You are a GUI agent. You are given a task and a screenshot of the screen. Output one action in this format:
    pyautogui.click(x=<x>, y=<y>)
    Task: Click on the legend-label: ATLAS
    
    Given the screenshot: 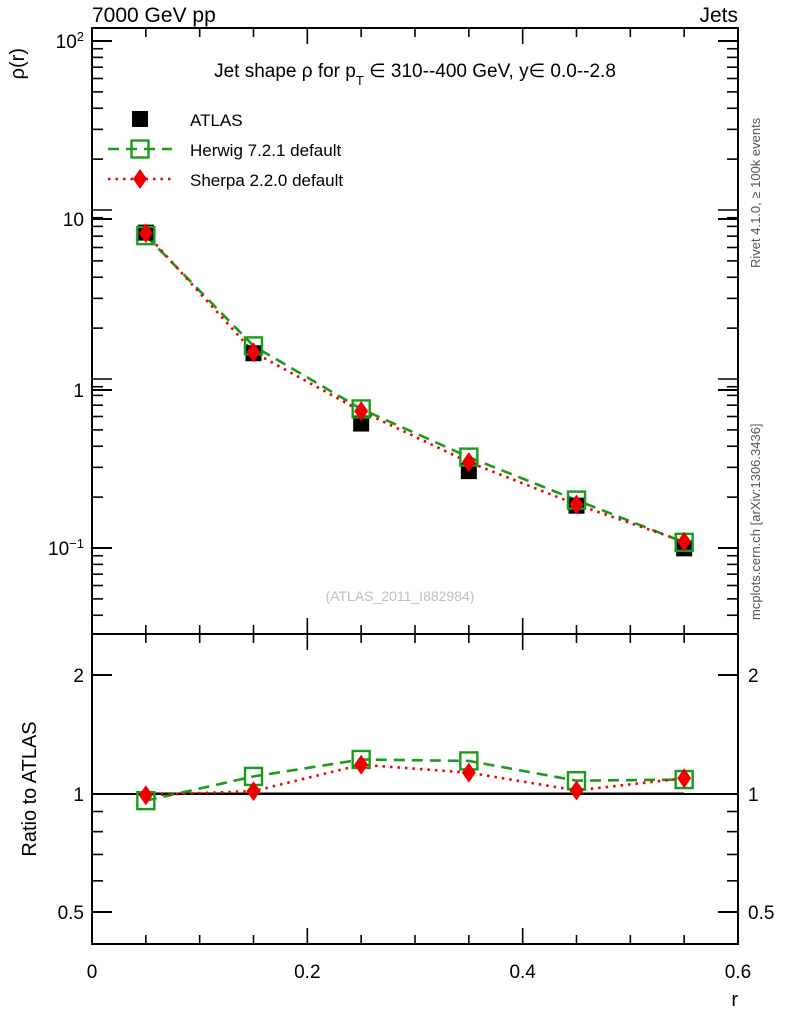 What is the action you would take?
    pyautogui.click(x=216, y=120)
    